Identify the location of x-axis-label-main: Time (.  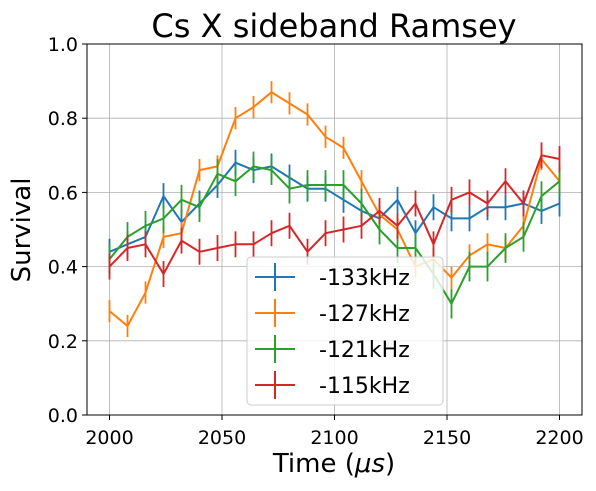
(313, 464).